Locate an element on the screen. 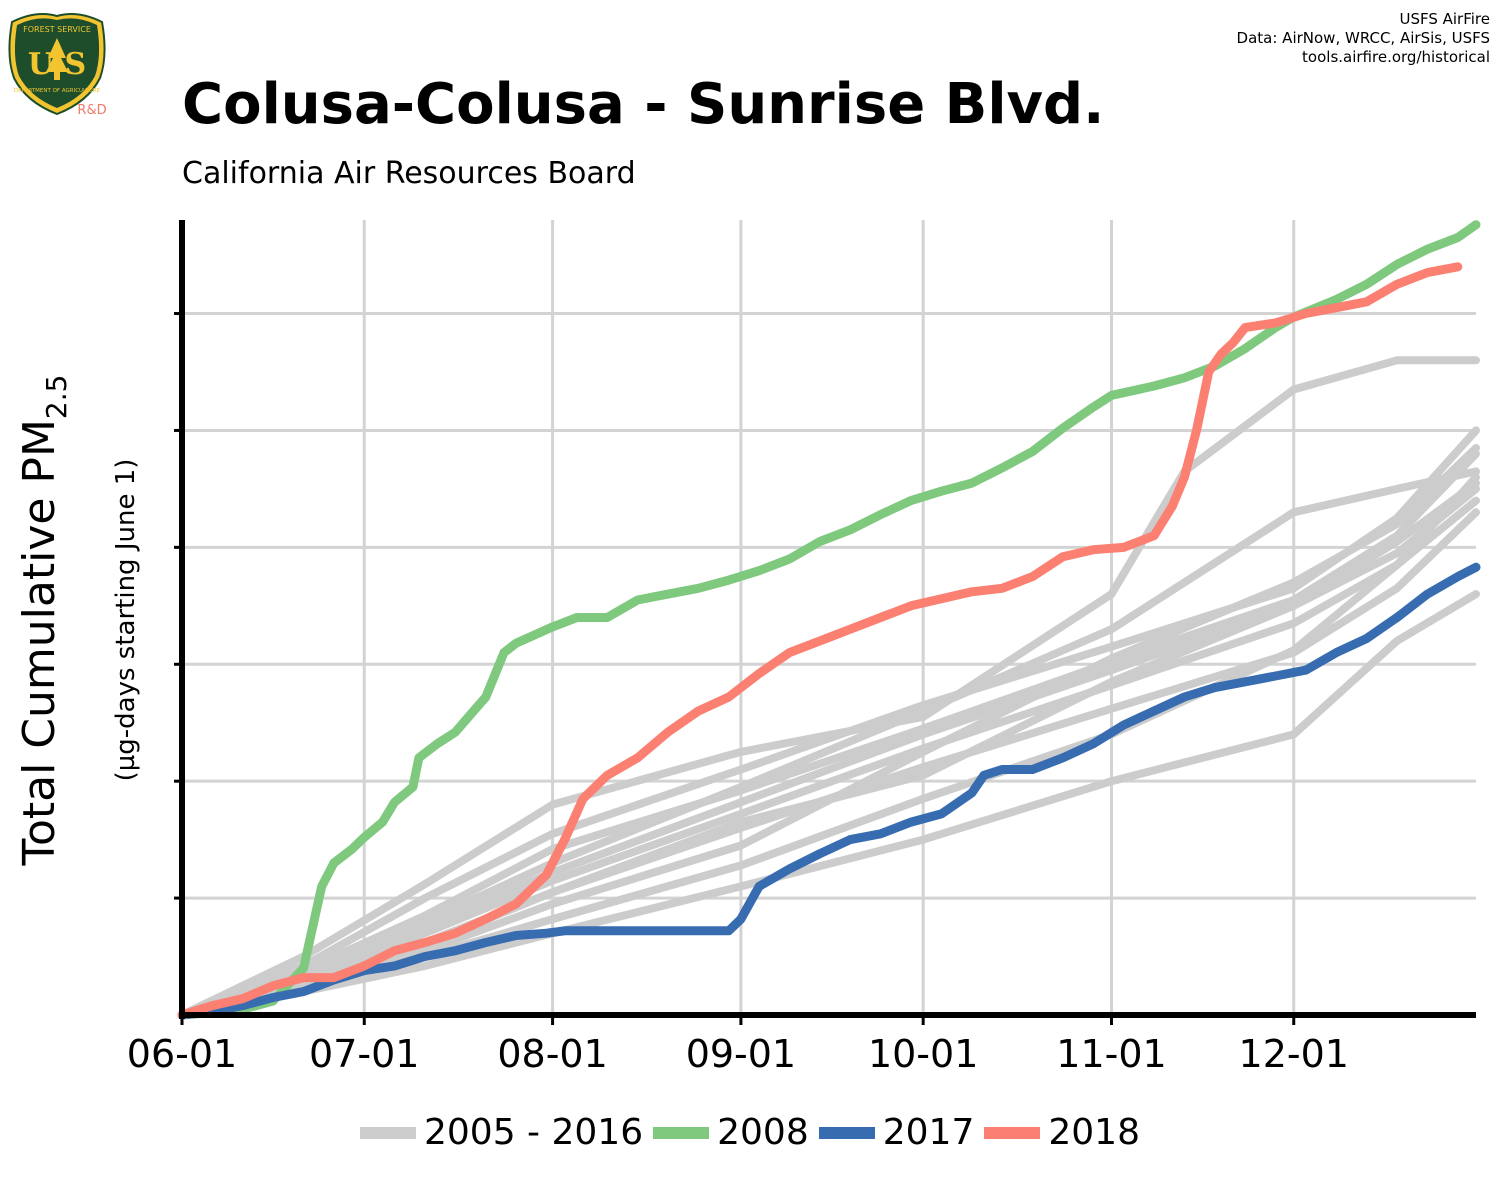 The image size is (1500, 1200). legend-label: 2017 is located at coordinates (928, 1132).